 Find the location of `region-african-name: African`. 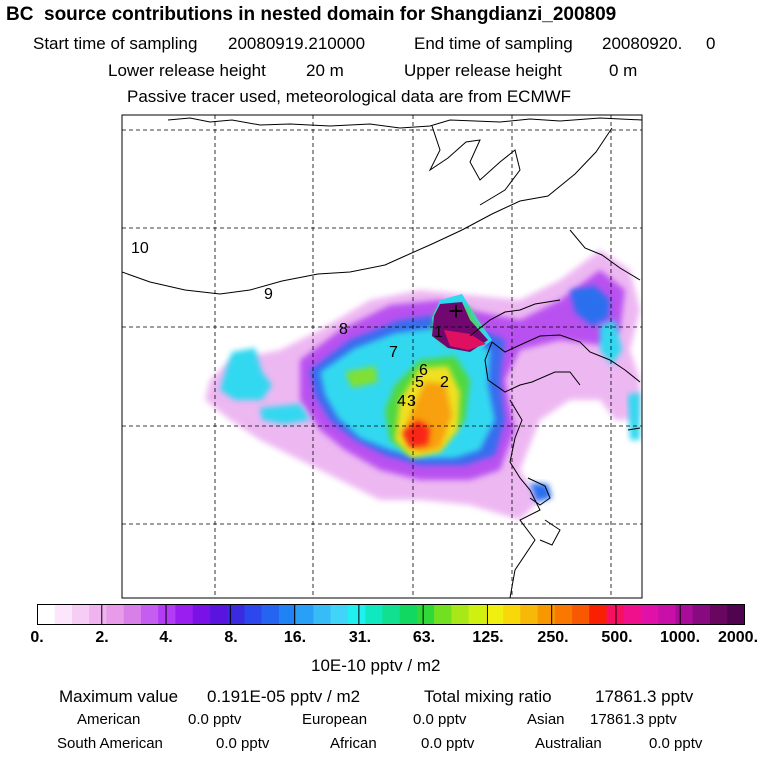

region-african-name: African is located at coordinates (353, 743).